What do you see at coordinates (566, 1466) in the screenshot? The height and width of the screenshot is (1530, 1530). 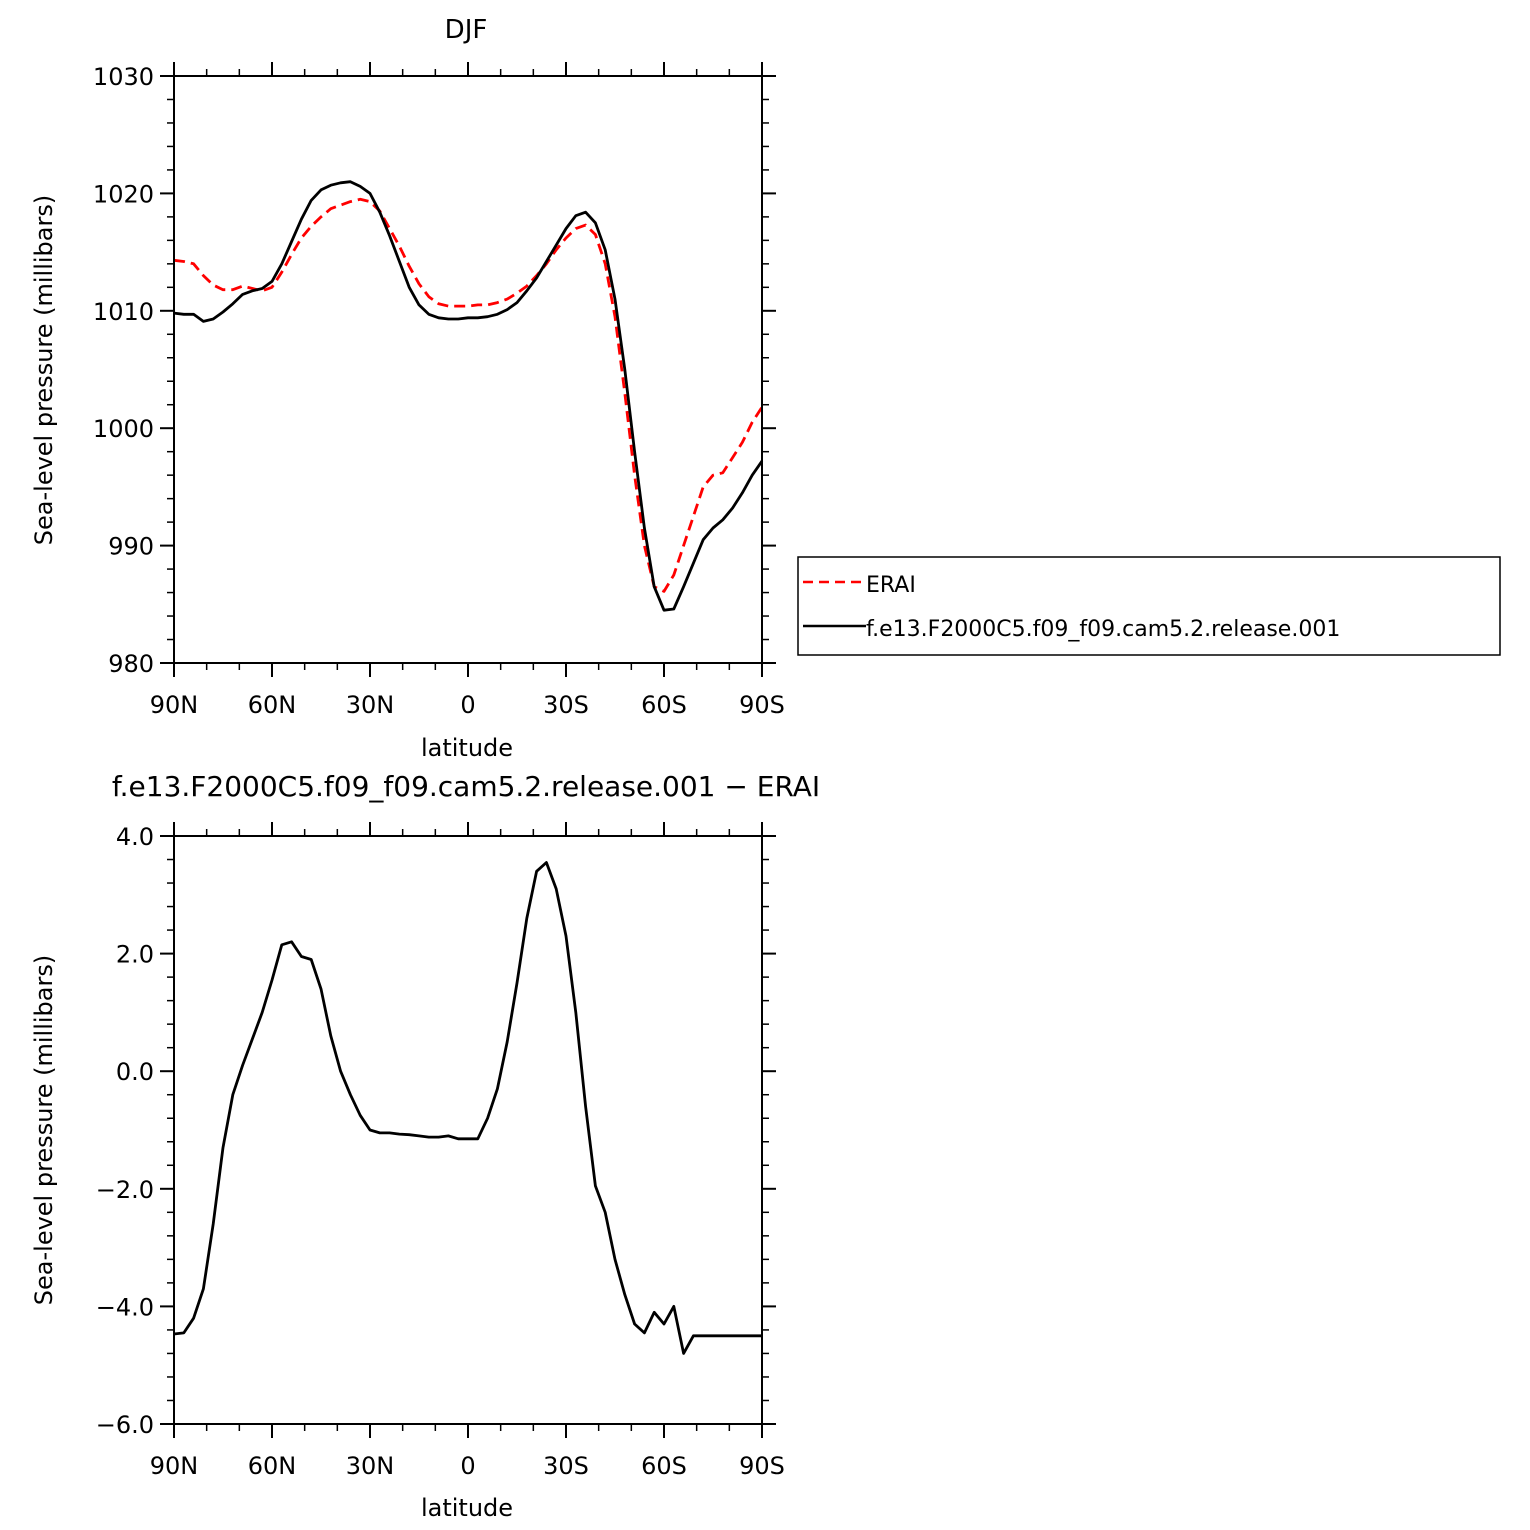 I see `bottom-x-tick-label: 30S` at bounding box center [566, 1466].